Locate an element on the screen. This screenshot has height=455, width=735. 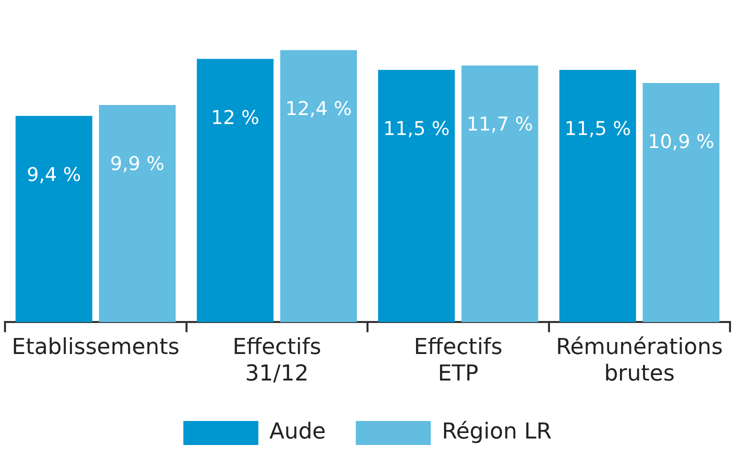
data-label: 10,9 % is located at coordinates (681, 141).